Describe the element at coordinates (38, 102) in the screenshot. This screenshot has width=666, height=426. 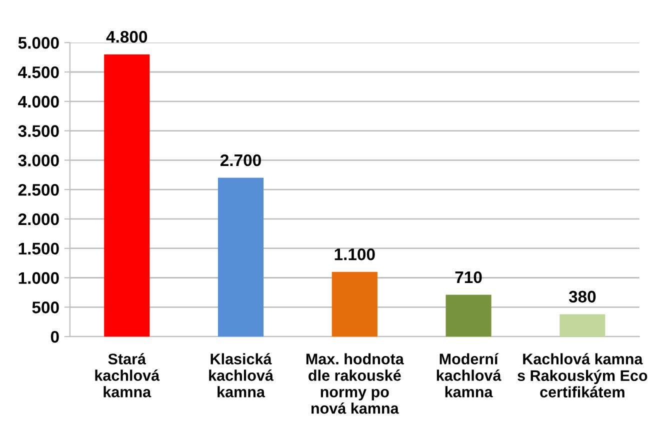
I see `y-tick-label: 4.000` at that location.